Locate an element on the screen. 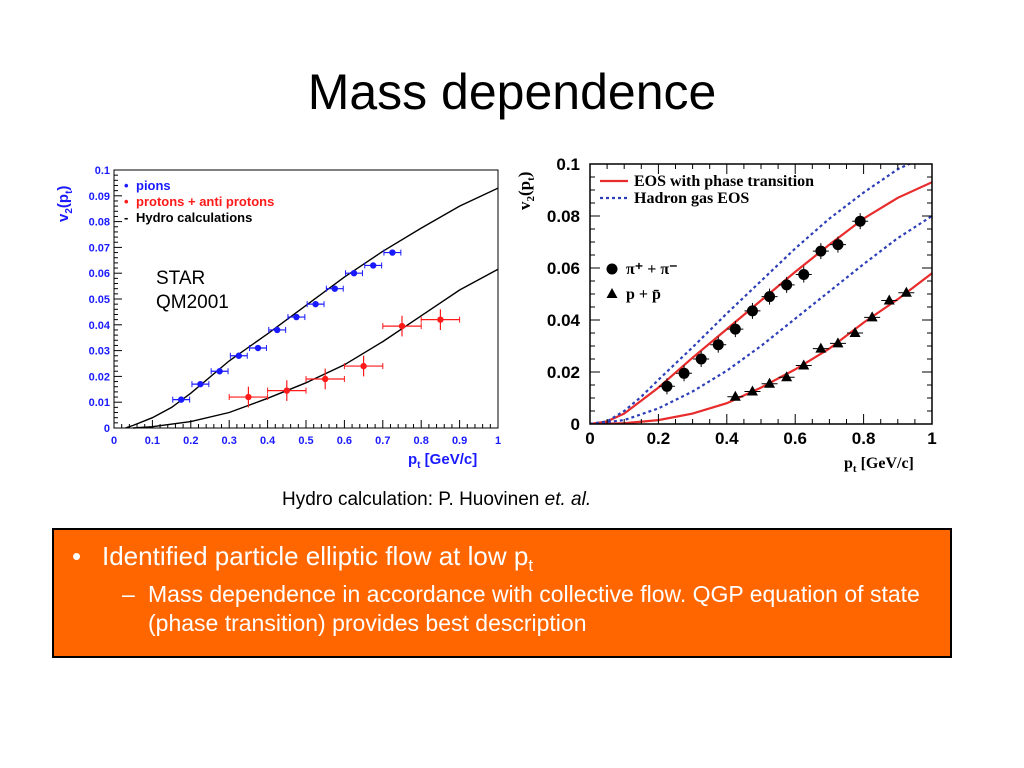 The image size is (1024, 768). left-ytick-label: 0.07 is located at coordinates (99, 248).